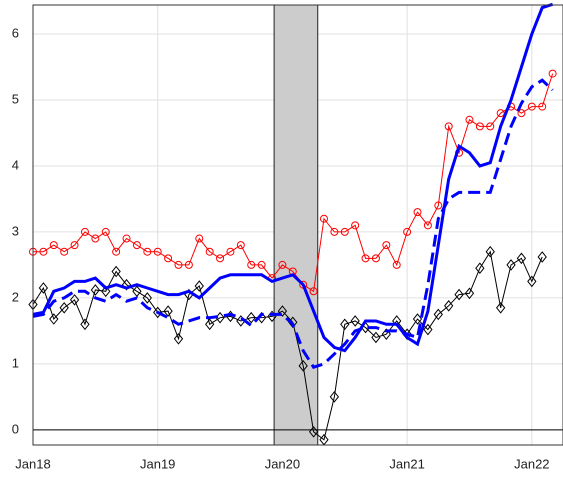  Describe the element at coordinates (15, 230) in the screenshot. I see `y-tick-label: 3` at that location.